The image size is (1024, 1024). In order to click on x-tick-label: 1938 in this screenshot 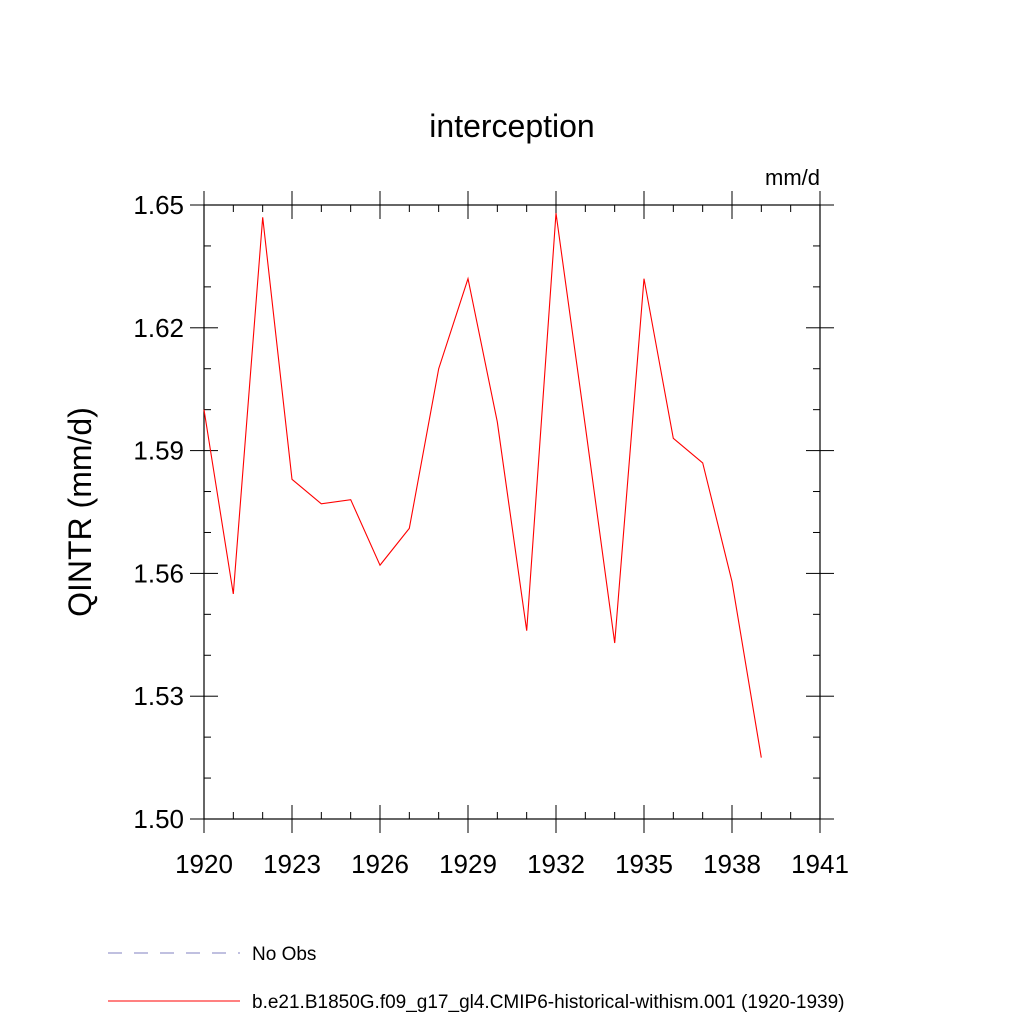, I will do `click(732, 864)`.